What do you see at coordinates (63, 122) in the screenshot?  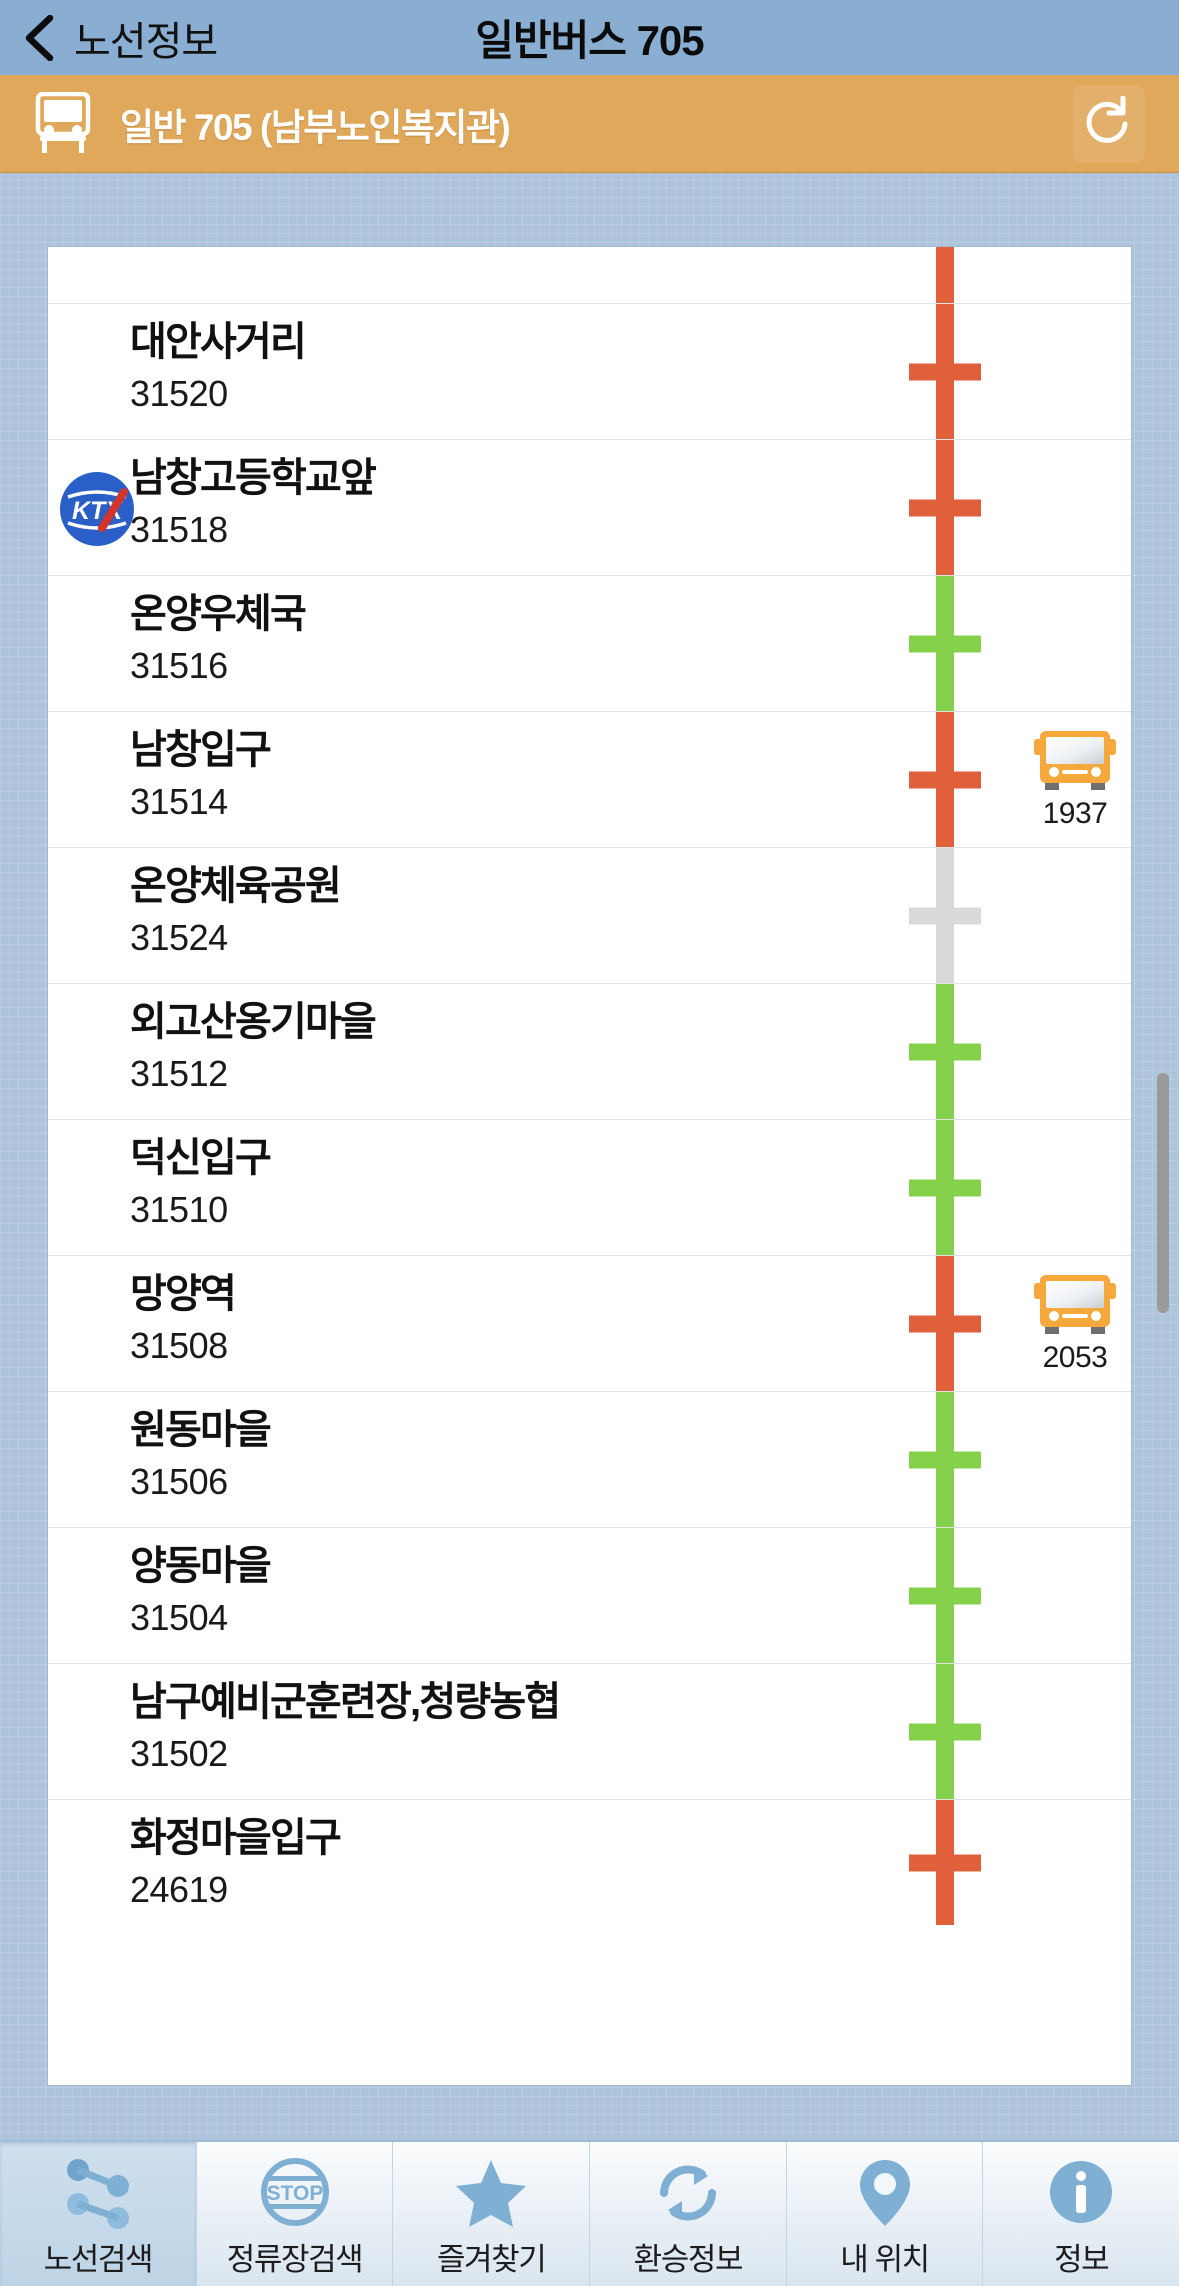 I see `bus-front-icon` at bounding box center [63, 122].